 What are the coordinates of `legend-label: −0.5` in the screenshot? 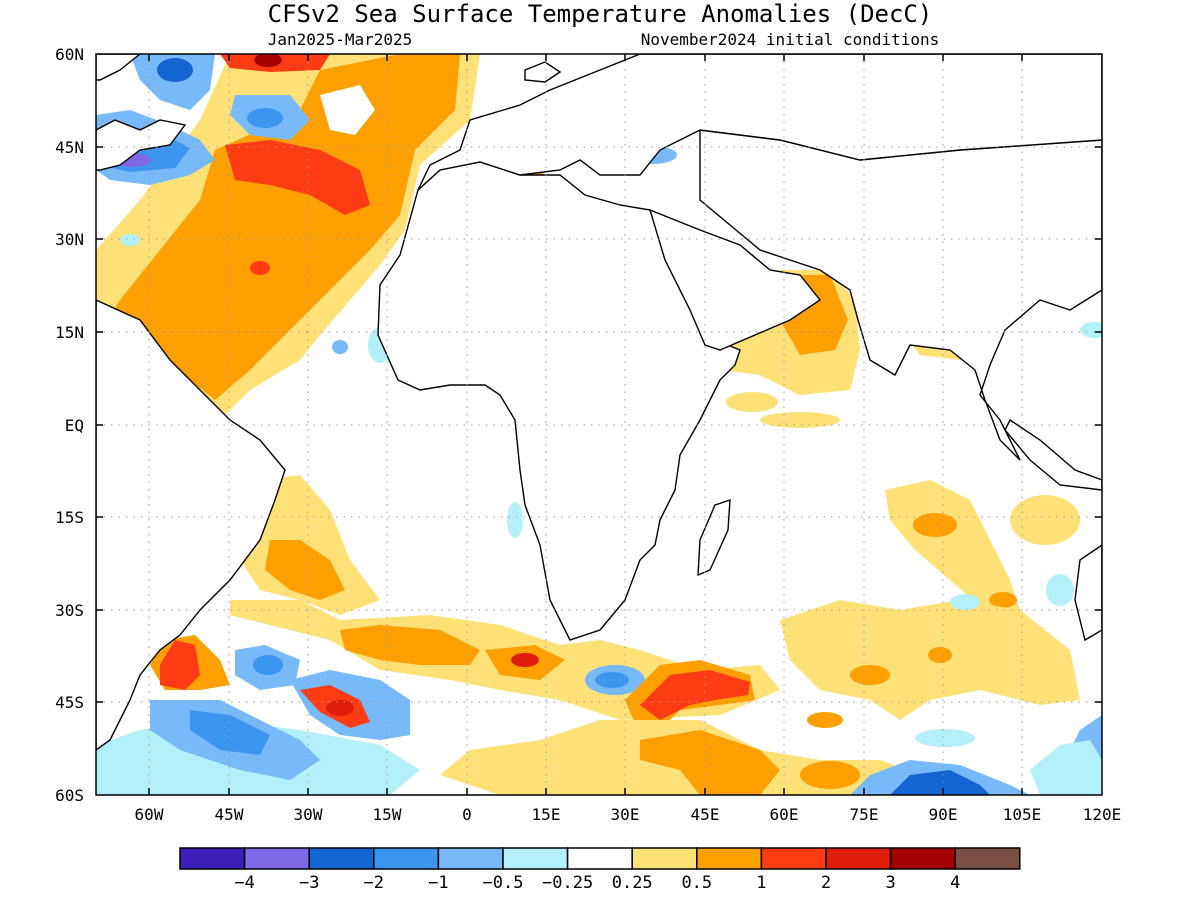 It's located at (503, 883).